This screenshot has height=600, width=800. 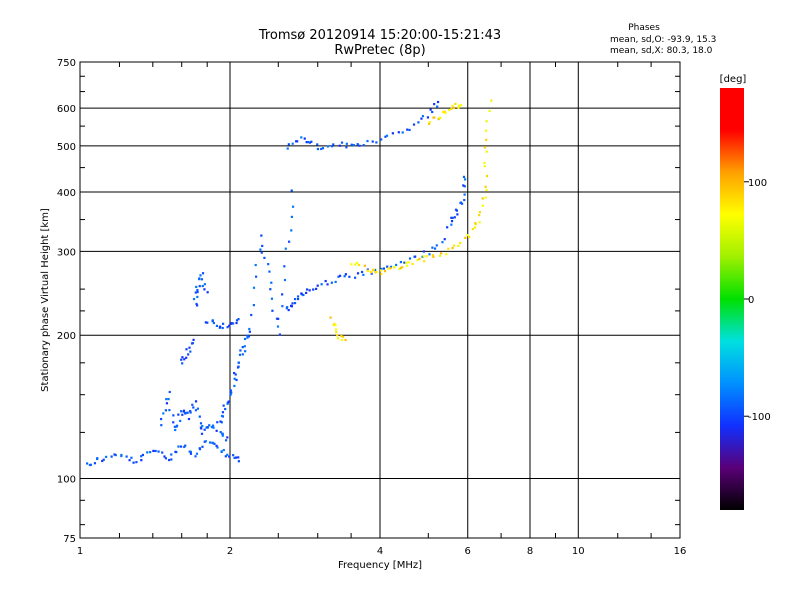 I want to click on x-tick-label: 2, so click(x=230, y=551).